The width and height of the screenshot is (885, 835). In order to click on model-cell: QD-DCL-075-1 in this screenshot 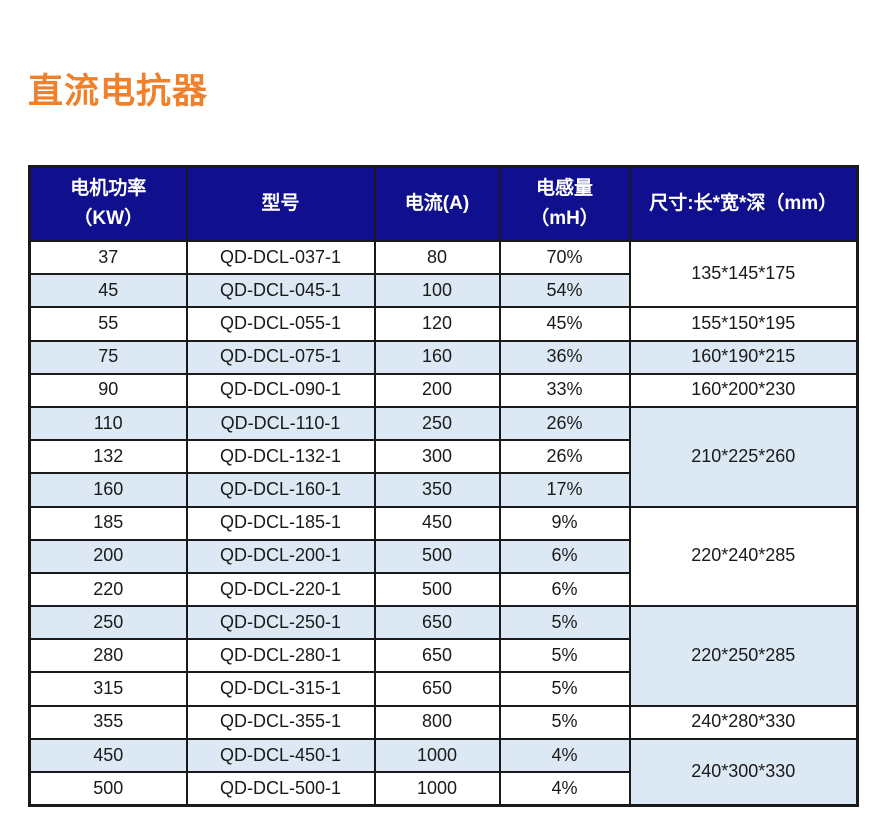, I will do `click(280, 357)`.